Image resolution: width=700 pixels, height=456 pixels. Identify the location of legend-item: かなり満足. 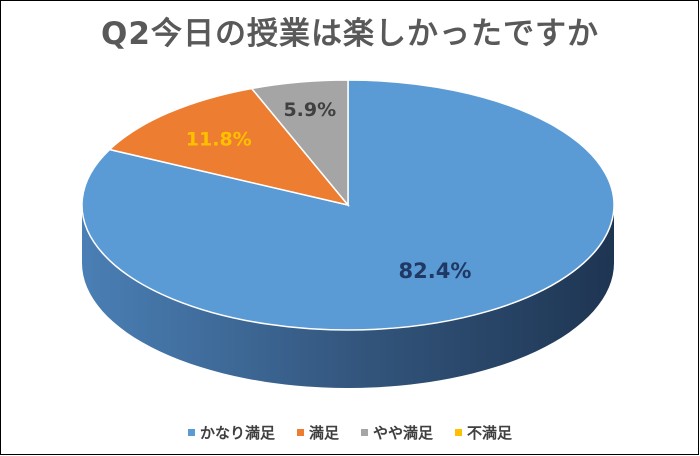
(231, 432).